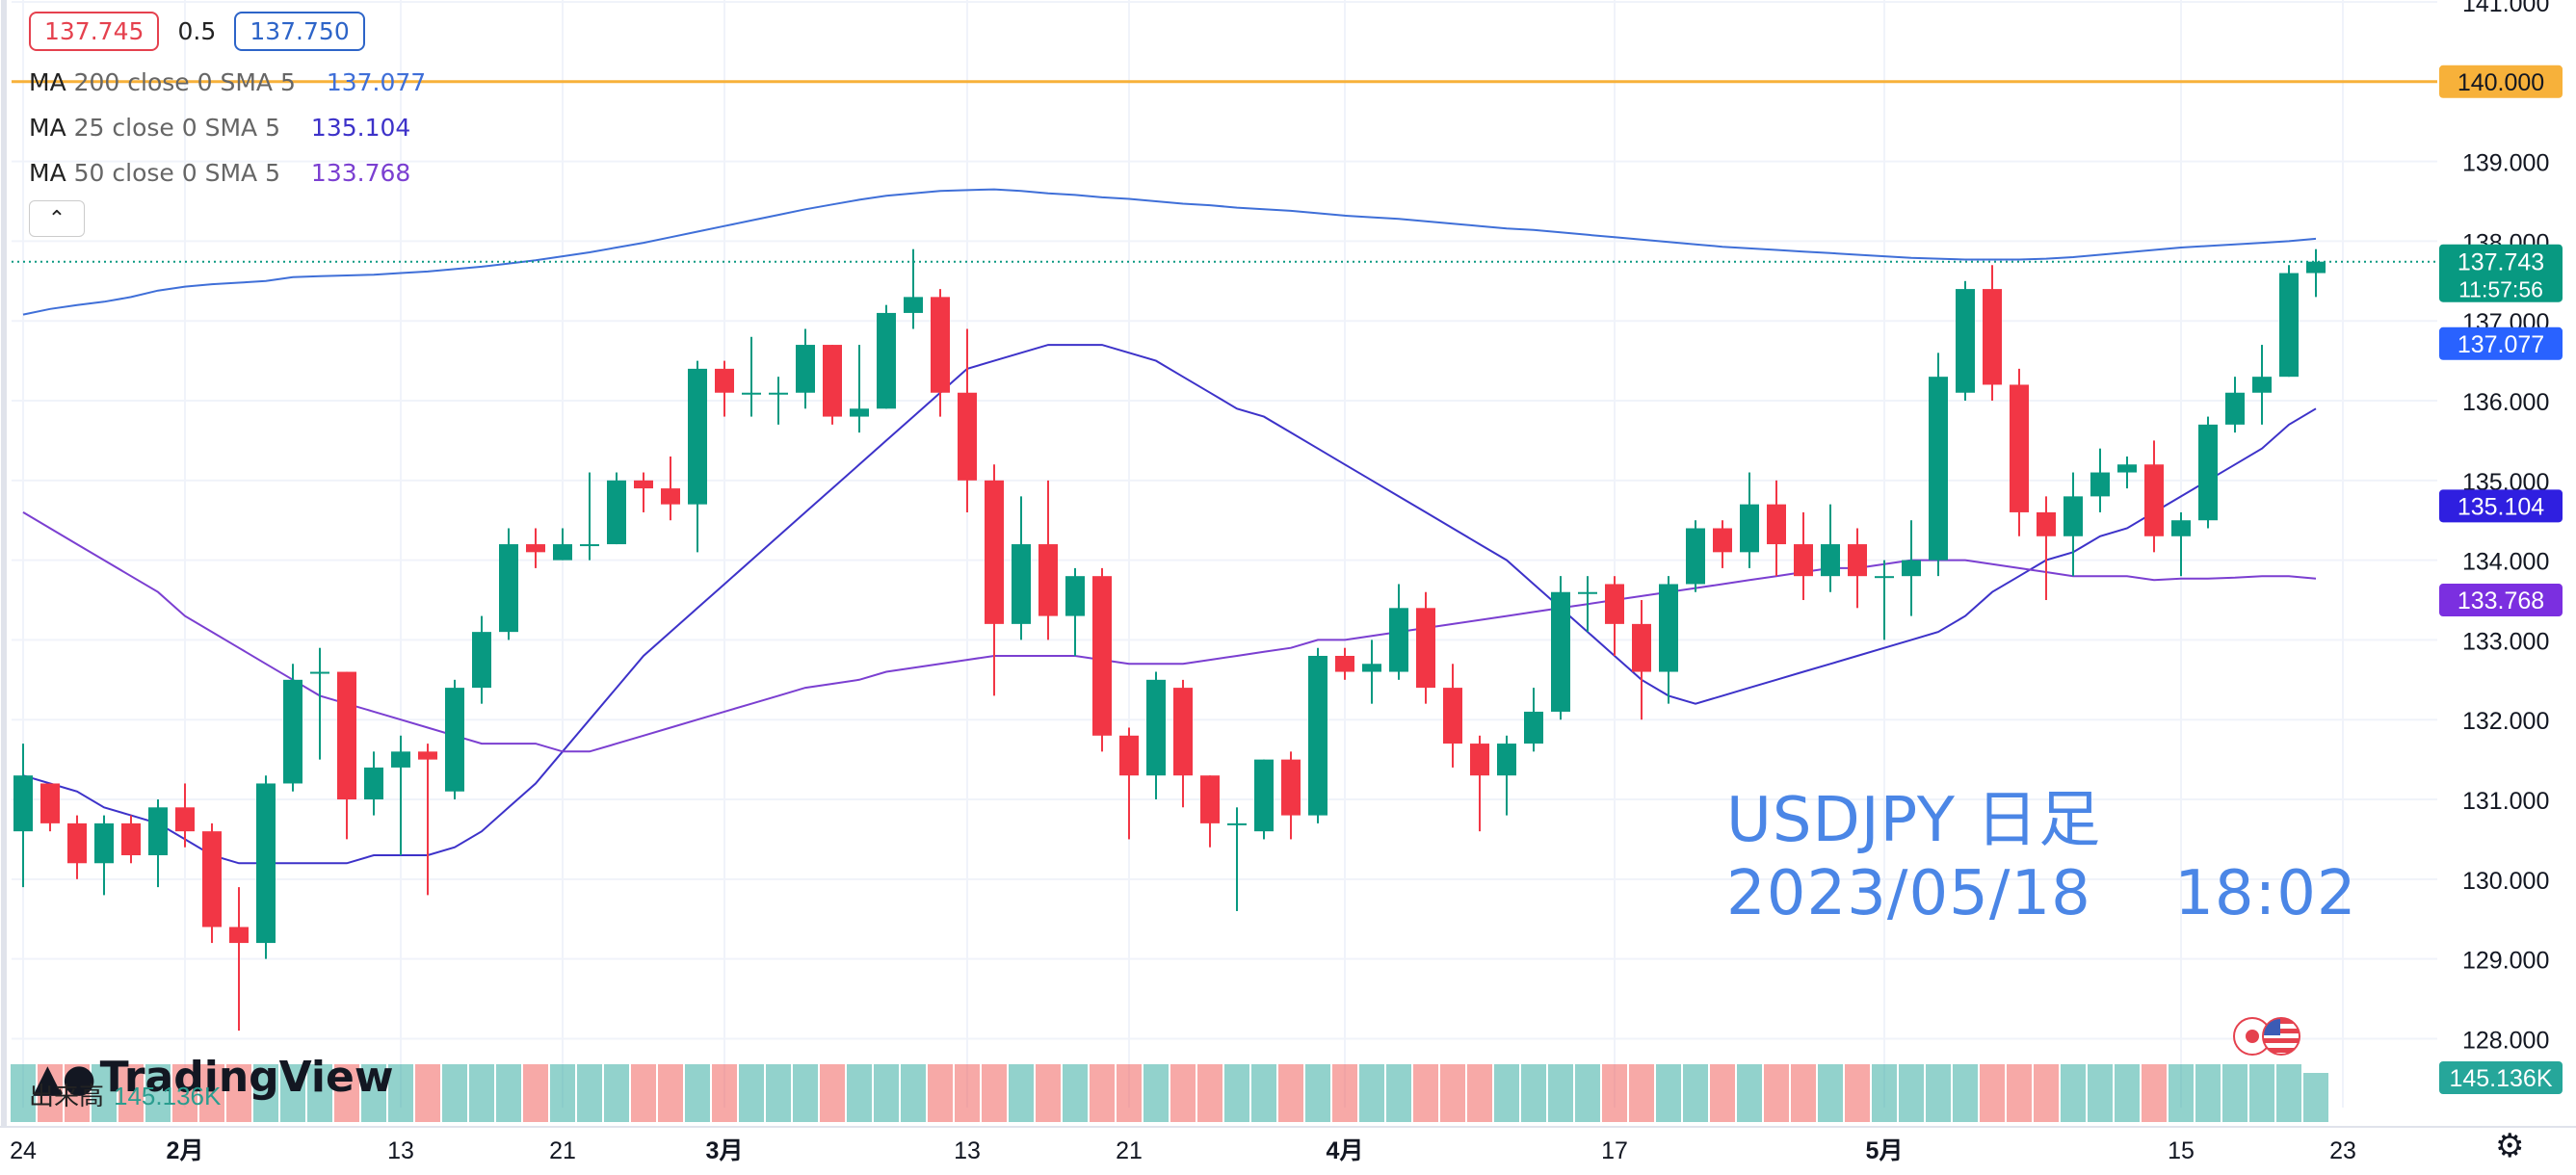 This screenshot has width=2576, height=1175. Describe the element at coordinates (57, 218) in the screenshot. I see `legend-collapse-button: ⌃` at that location.